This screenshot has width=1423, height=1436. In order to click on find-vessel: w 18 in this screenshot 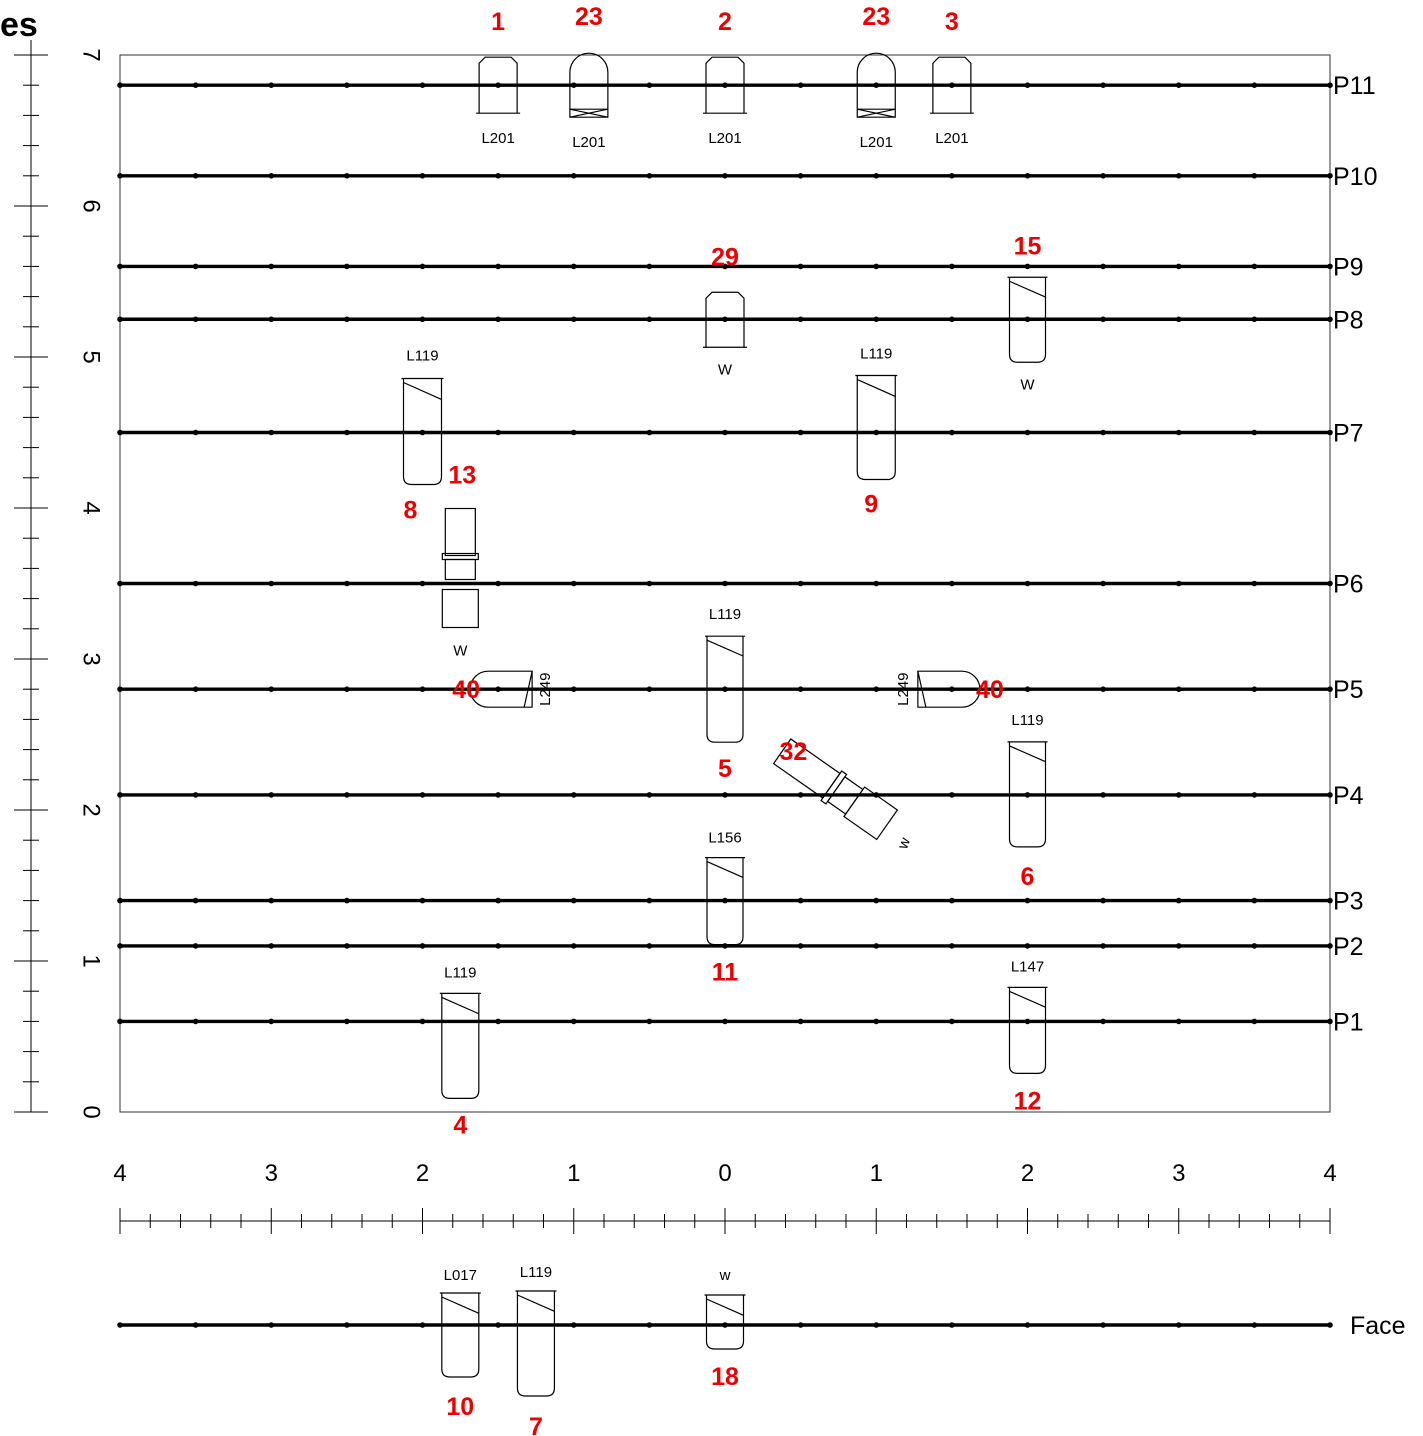, I will do `click(725, 1329)`.